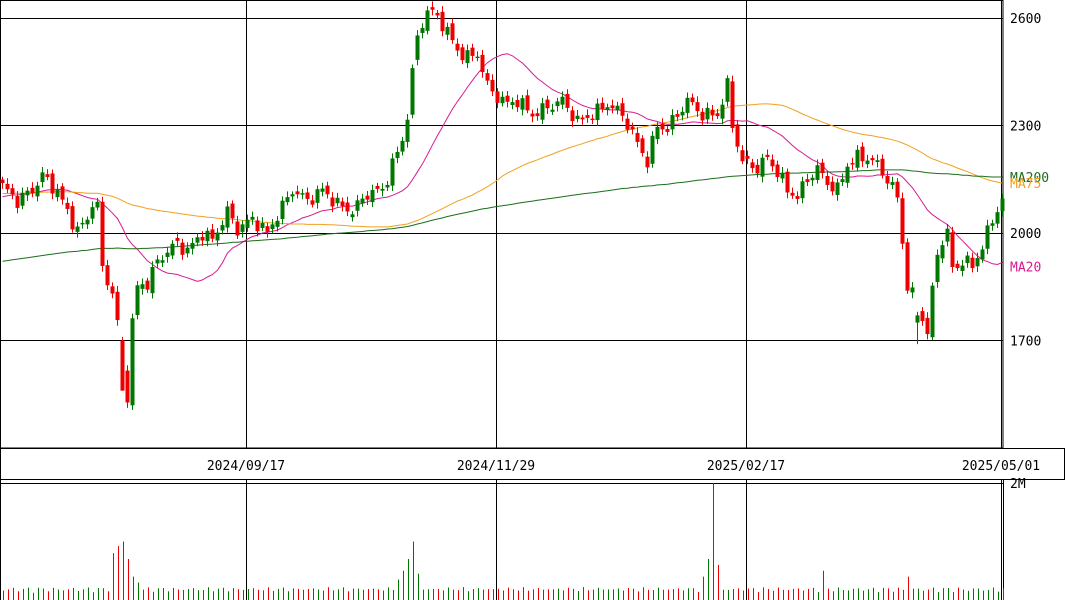 Image resolution: width=1065 pixels, height=600 pixels. What do you see at coordinates (1025, 341) in the screenshot?
I see `price-tick-label: 1700` at bounding box center [1025, 341].